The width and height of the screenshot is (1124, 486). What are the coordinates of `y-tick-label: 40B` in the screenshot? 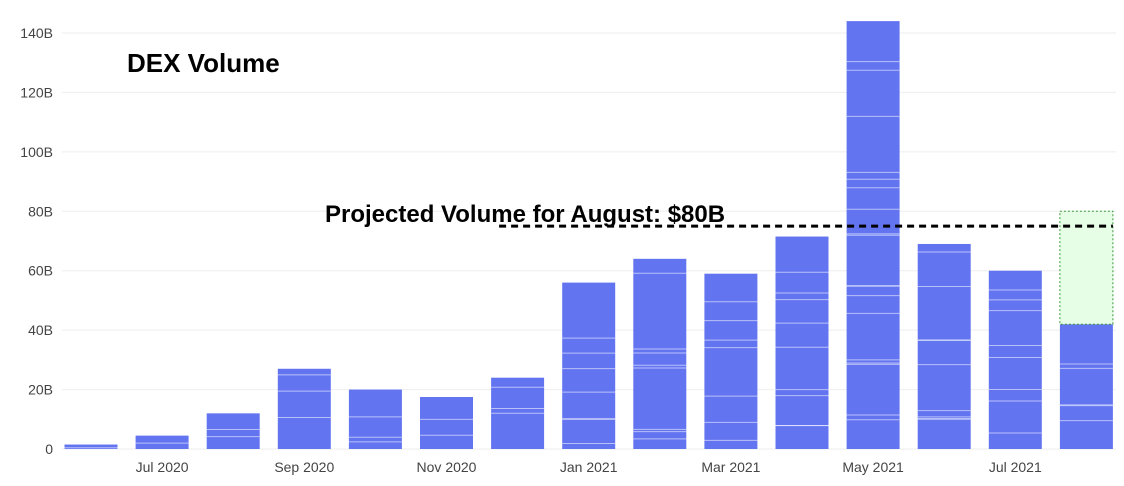 It's located at (40, 330).